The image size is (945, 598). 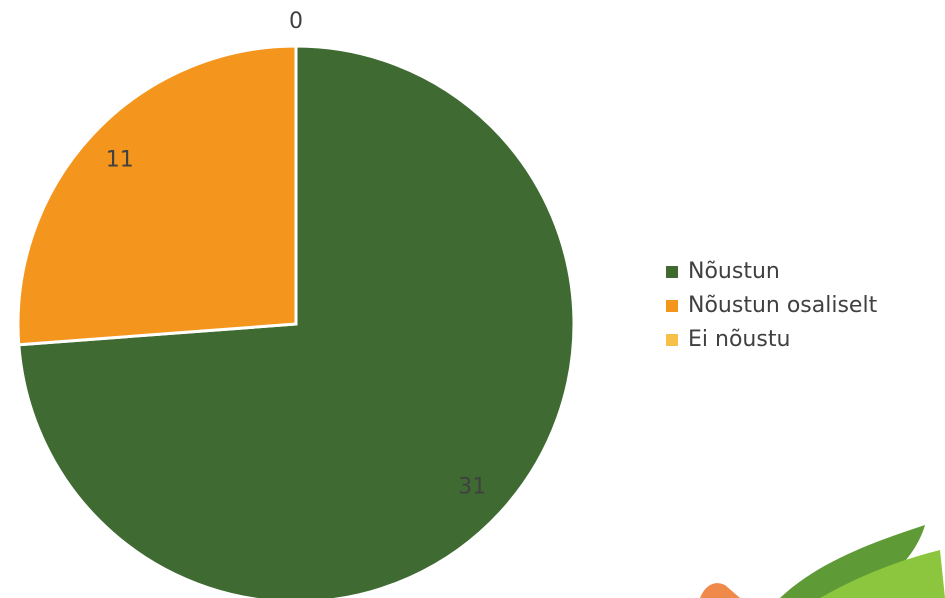 I want to click on decoration, so click(x=822, y=561).